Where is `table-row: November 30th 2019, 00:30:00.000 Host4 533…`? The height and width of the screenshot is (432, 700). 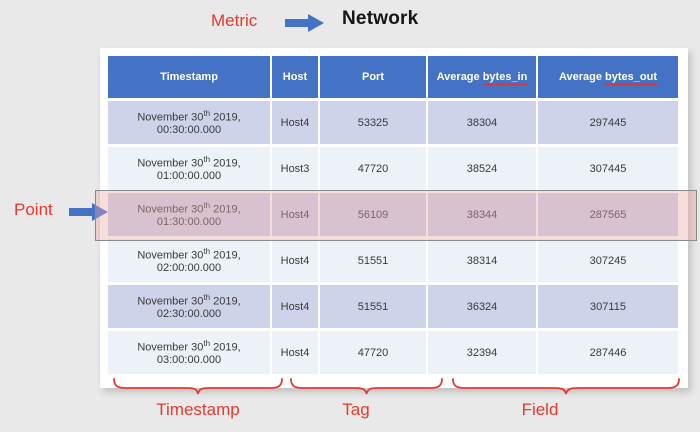
table-row: November 30th 2019, 00:30:00.000 Host4 533… is located at coordinates (393, 122).